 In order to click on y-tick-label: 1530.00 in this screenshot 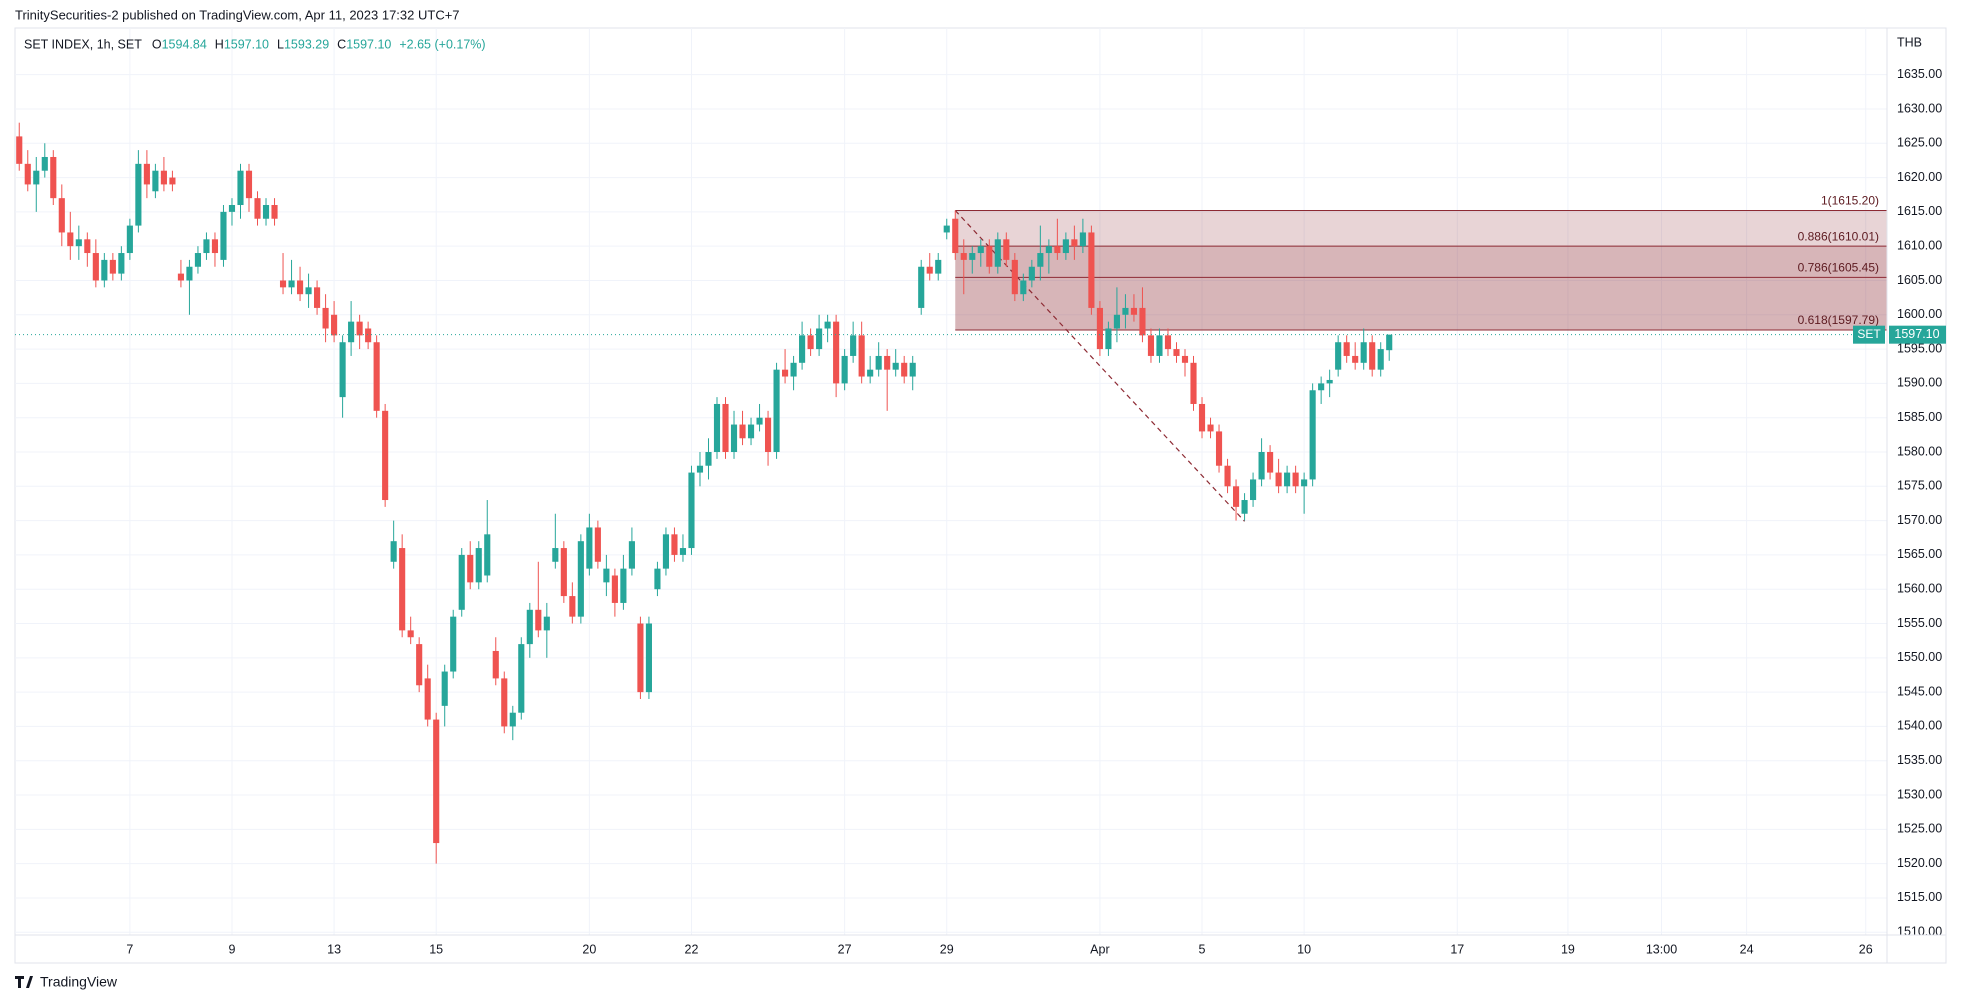, I will do `click(1919, 794)`.